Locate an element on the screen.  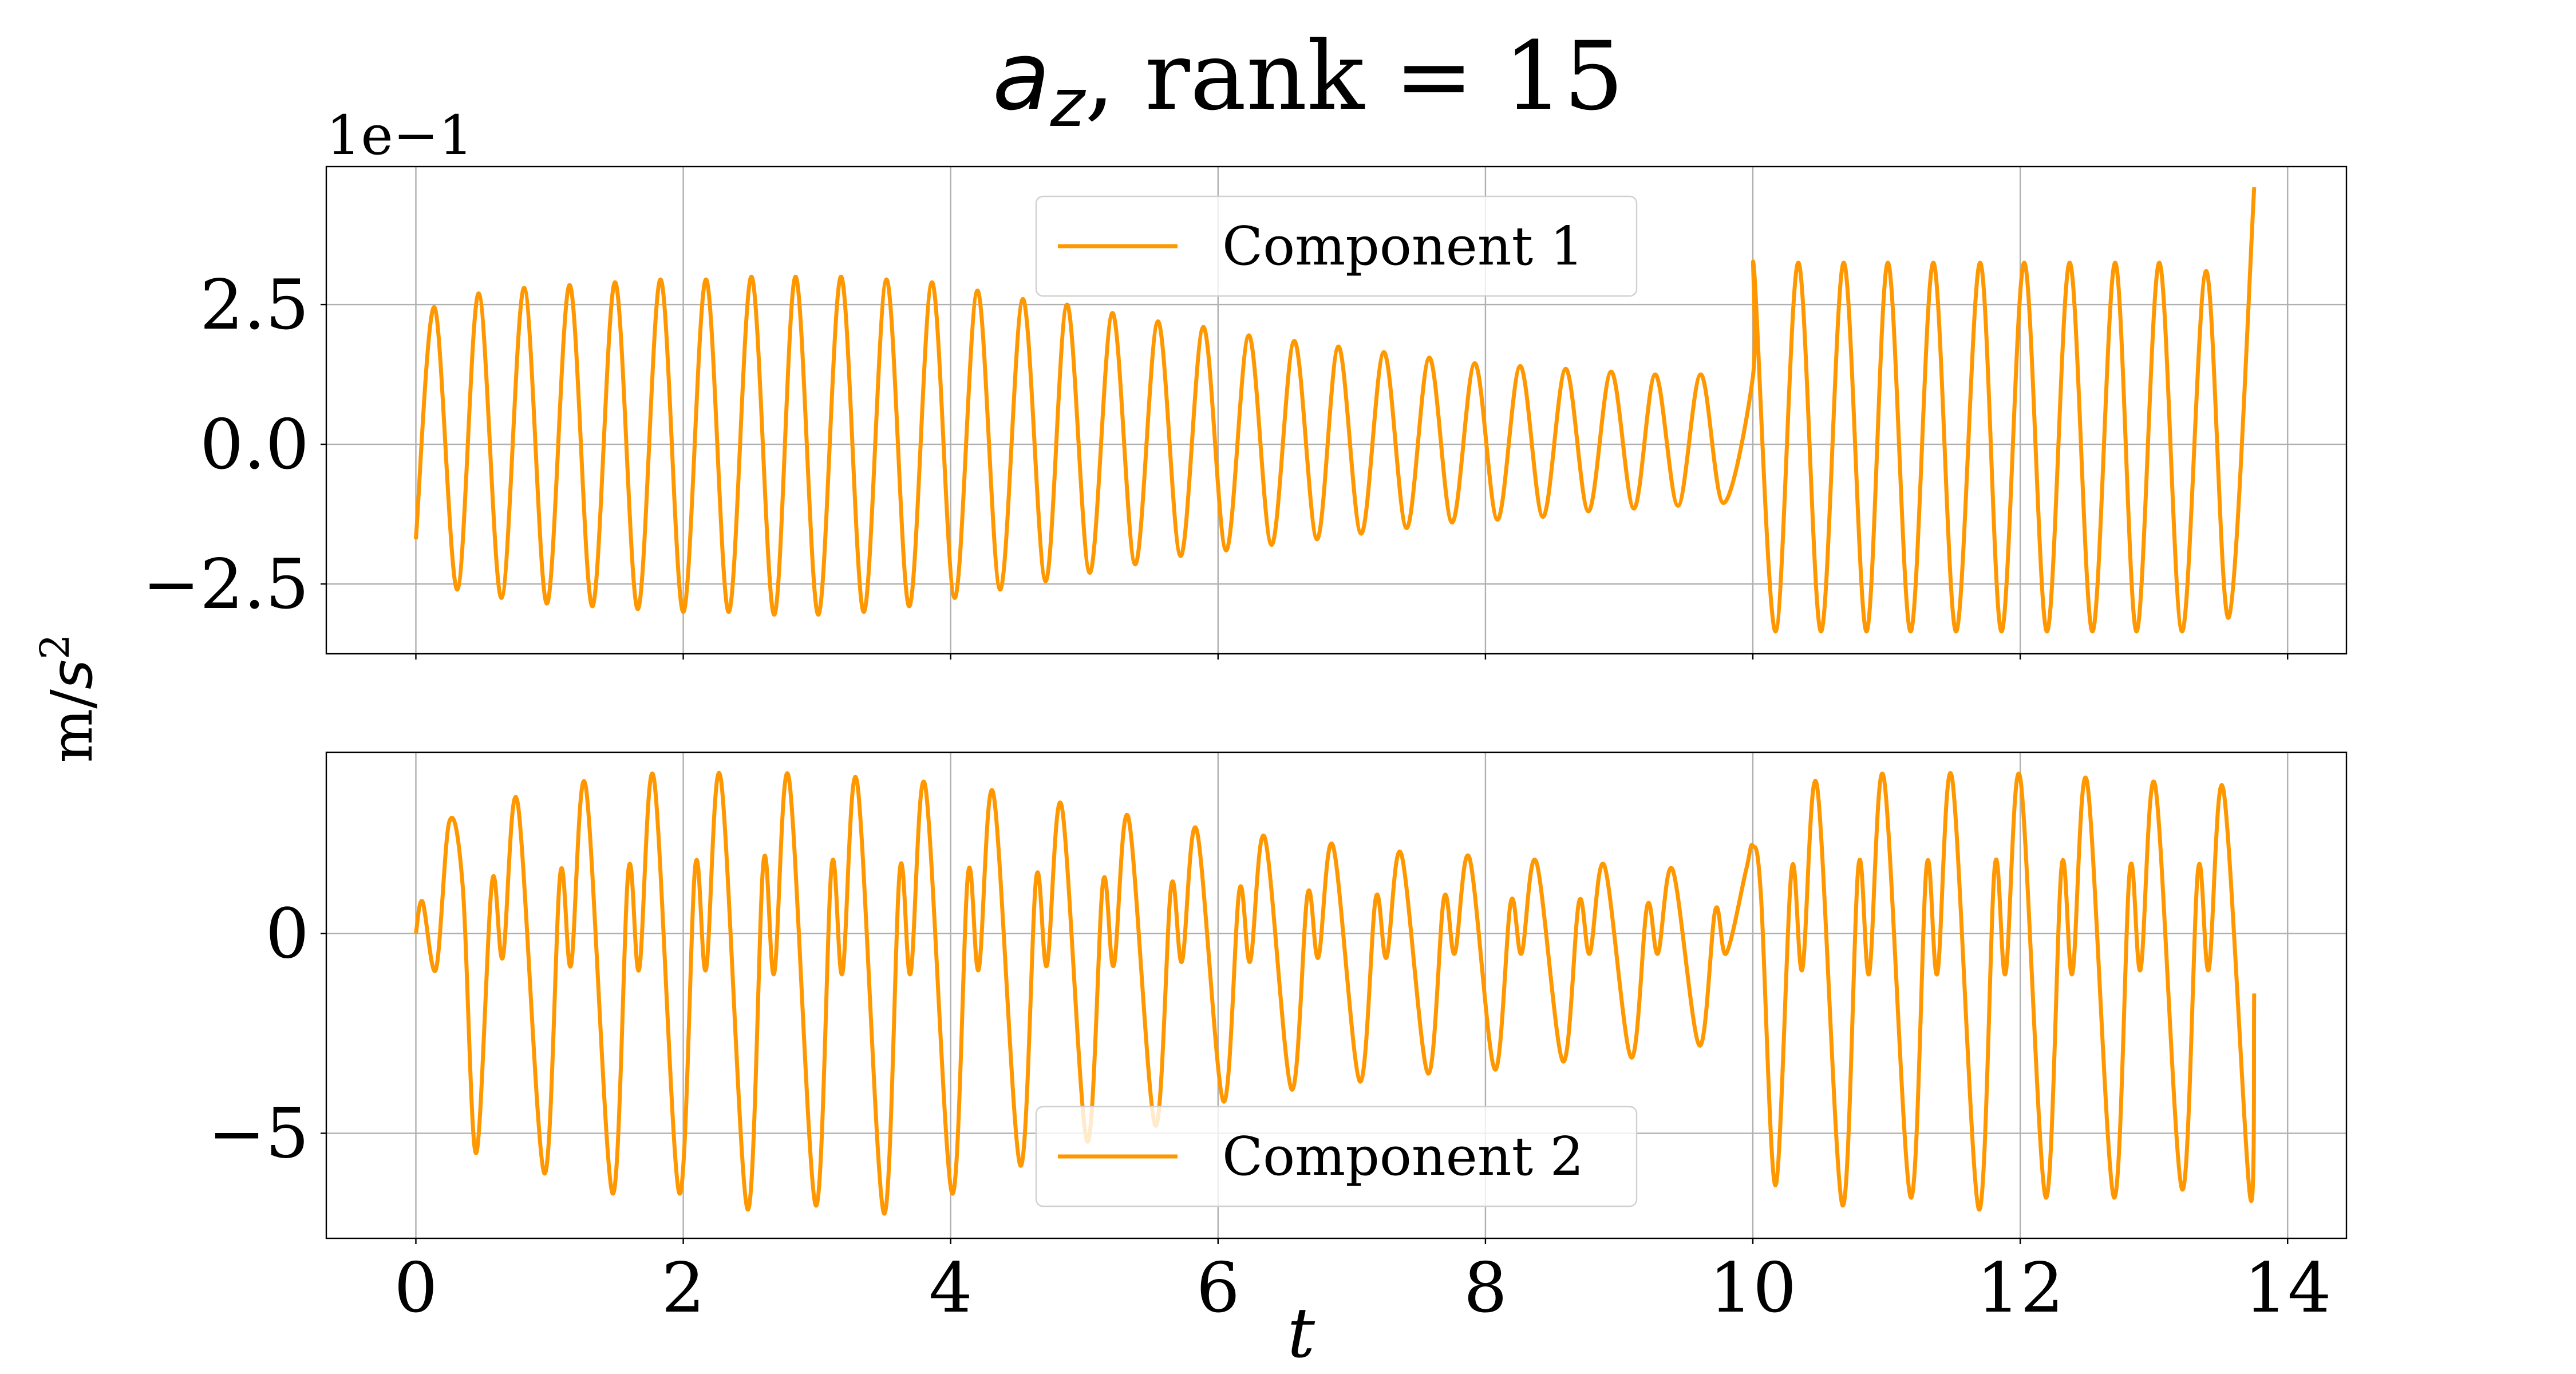
x-axis-label: t is located at coordinates (1301, 1333).